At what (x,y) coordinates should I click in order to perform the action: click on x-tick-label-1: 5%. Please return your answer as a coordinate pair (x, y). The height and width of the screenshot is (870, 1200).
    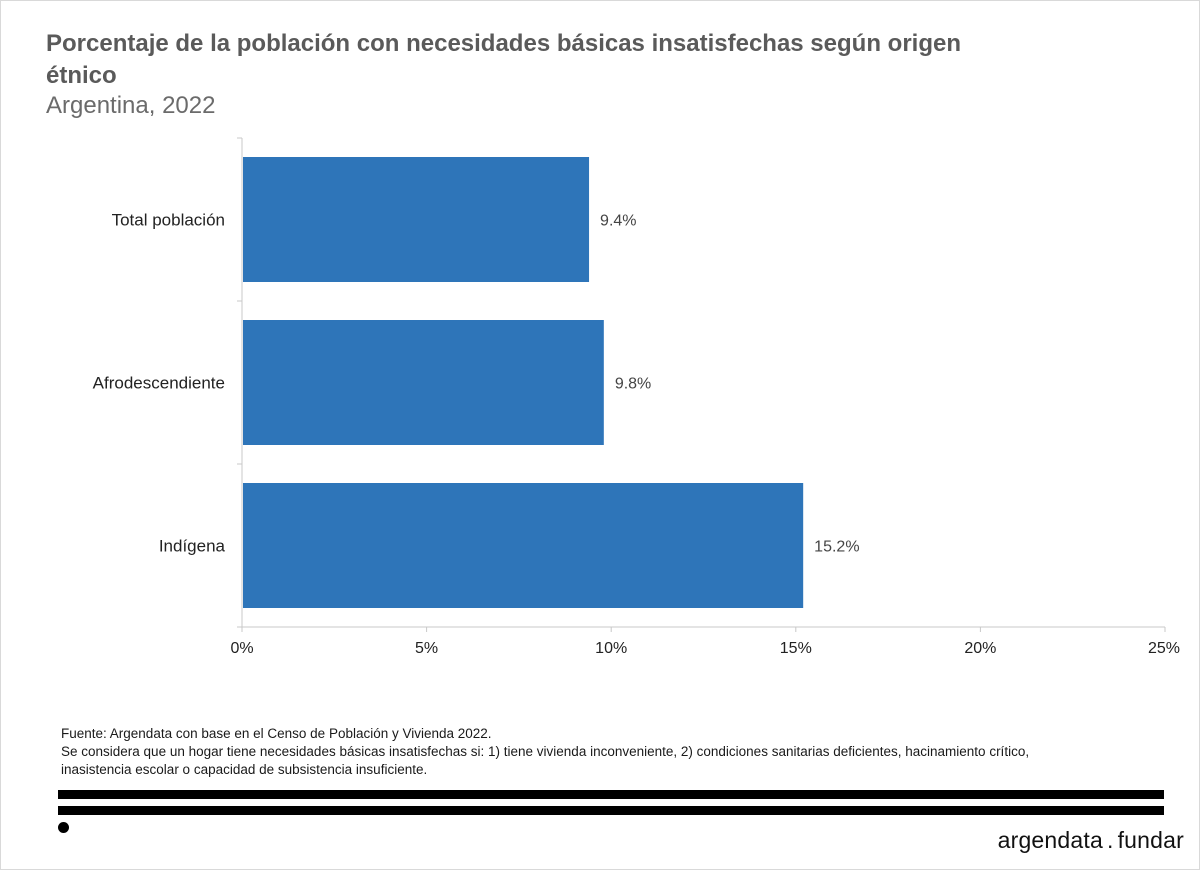
    Looking at the image, I should click on (426, 648).